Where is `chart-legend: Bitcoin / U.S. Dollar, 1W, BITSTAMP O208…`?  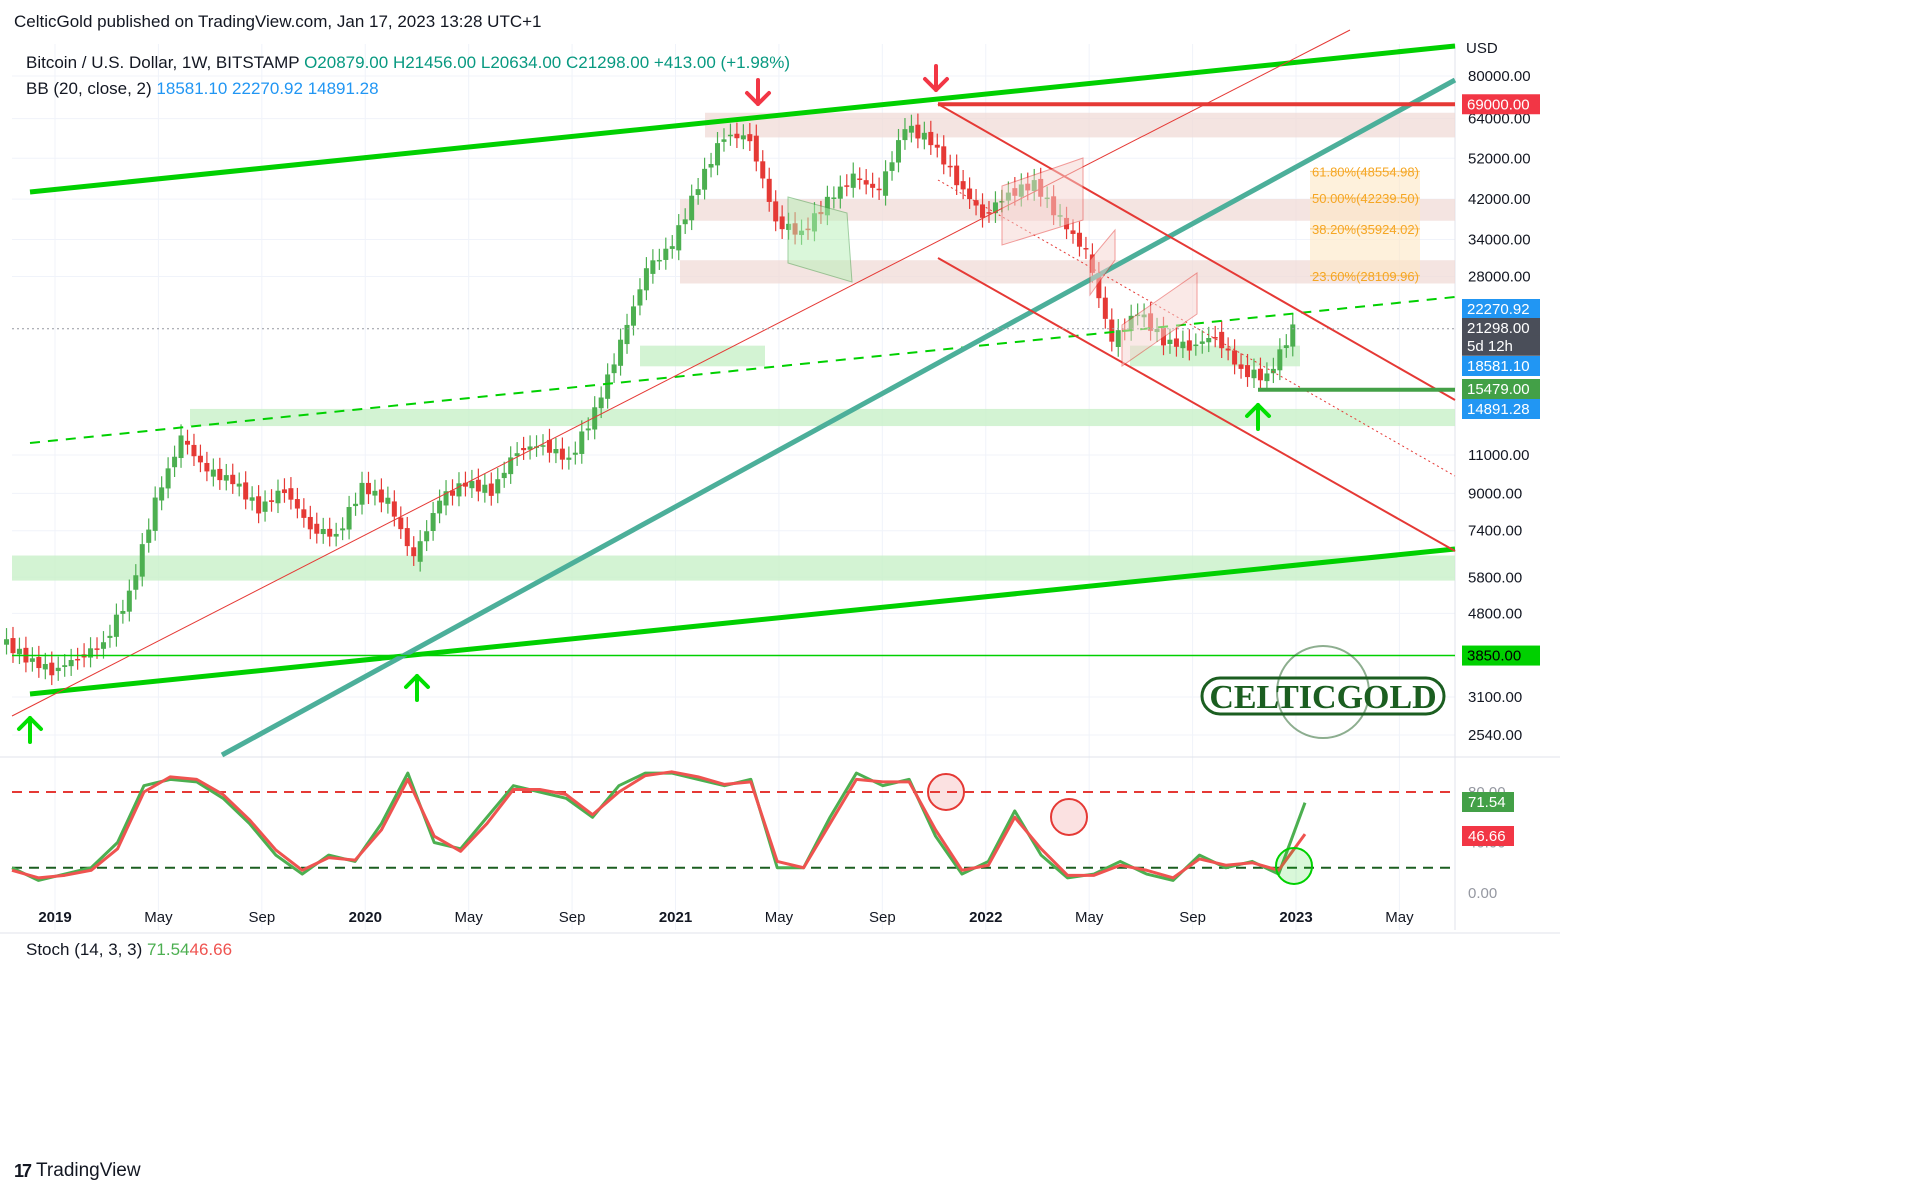 chart-legend: Bitcoin / U.S. Dollar, 1W, BITSTAMP O208… is located at coordinates (408, 76).